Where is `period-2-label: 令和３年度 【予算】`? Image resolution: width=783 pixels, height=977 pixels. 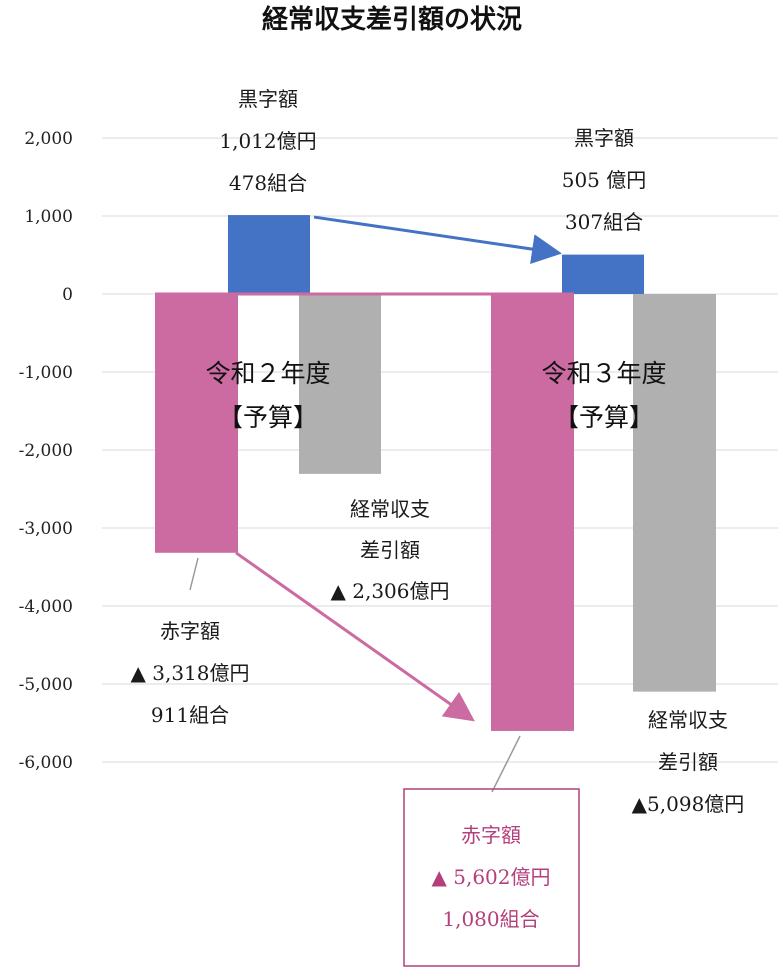 period-2-label: 令和３年度 【予算】 is located at coordinates (603, 395).